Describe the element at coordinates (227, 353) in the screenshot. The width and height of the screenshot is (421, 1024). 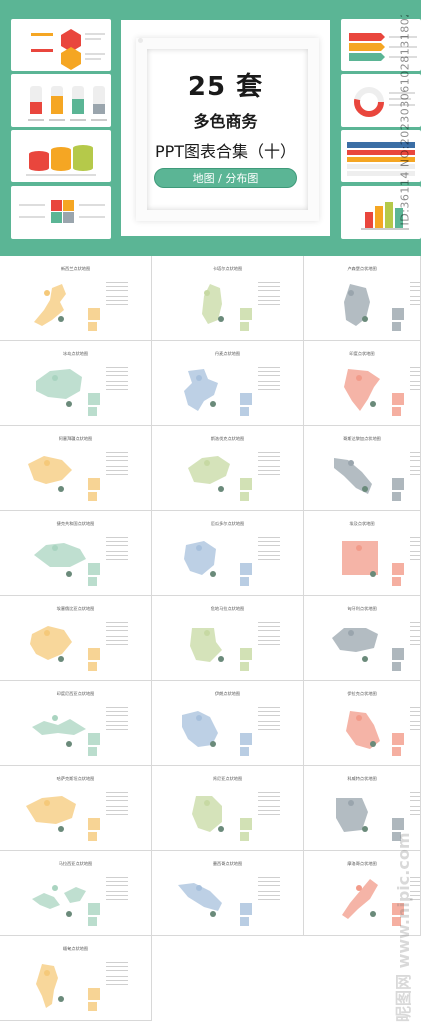
I see `slide-title: 丹麦点状地图` at that location.